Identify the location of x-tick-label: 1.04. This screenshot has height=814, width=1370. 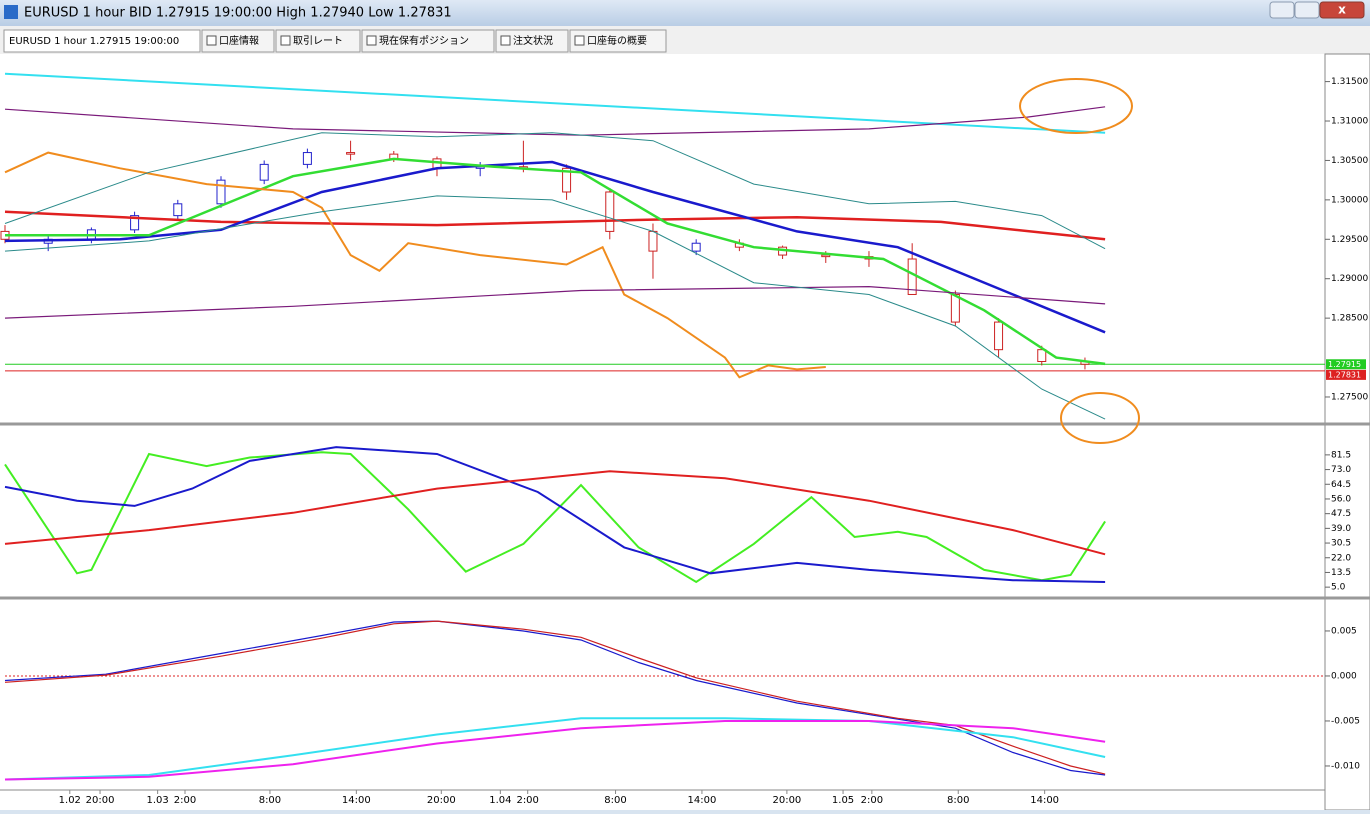
(500, 800).